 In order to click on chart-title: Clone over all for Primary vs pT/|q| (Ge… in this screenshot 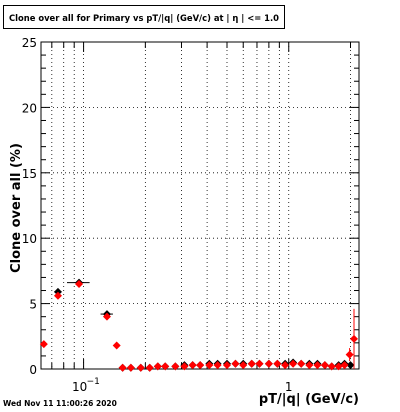, I will do `click(144, 18)`.